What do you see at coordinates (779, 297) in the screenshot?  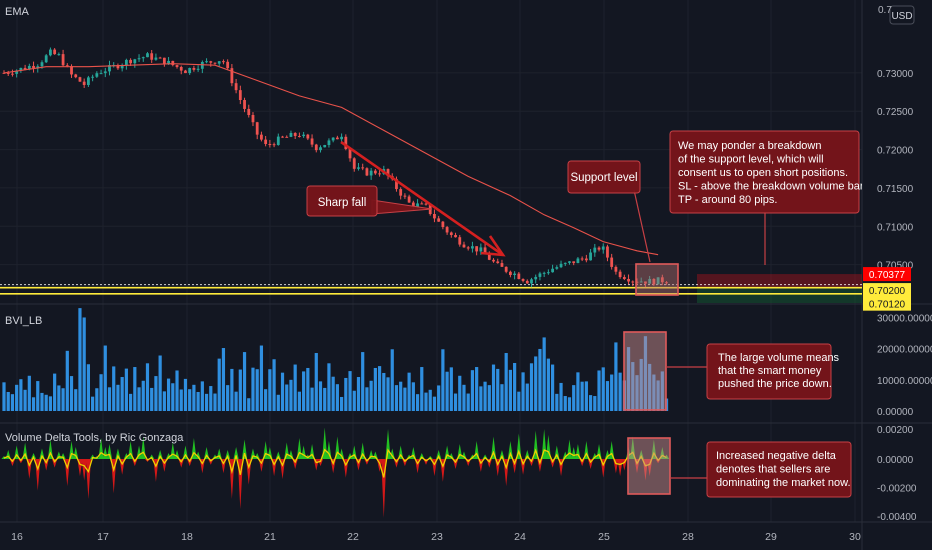 I see `take-profit-zone` at bounding box center [779, 297].